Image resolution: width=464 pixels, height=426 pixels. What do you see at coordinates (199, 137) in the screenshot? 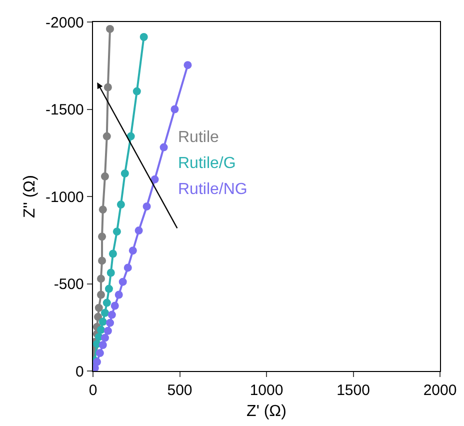
I see `text: Rutile` at bounding box center [199, 137].